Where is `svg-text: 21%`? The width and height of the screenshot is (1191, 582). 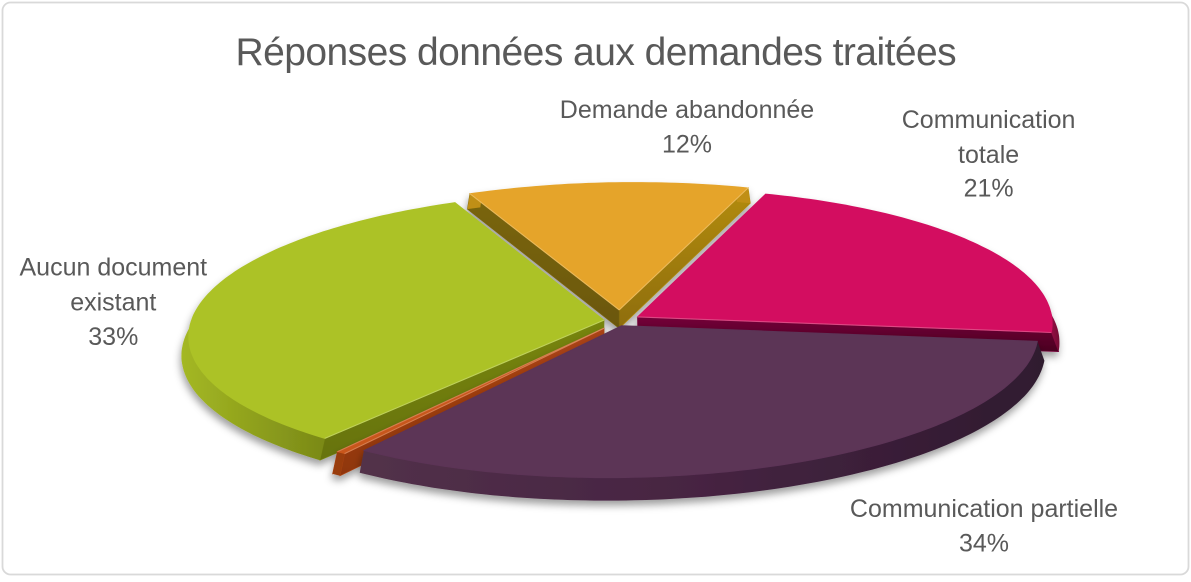
svg-text: 21% is located at coordinates (989, 189).